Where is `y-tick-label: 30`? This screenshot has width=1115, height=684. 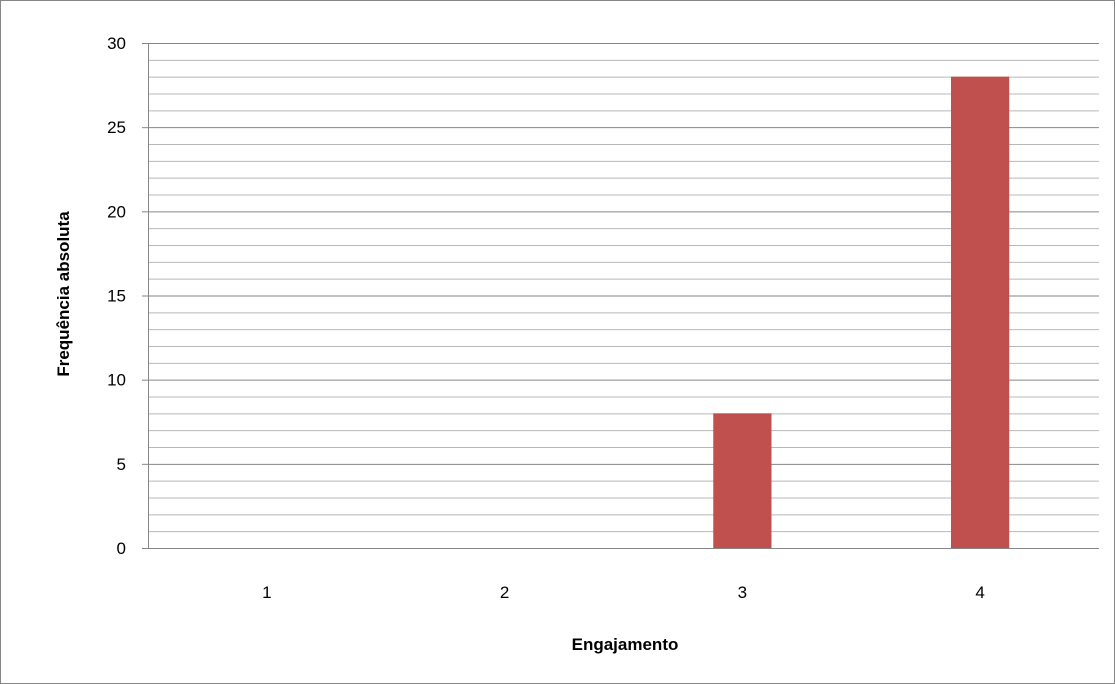 y-tick-label: 30 is located at coordinates (116, 43).